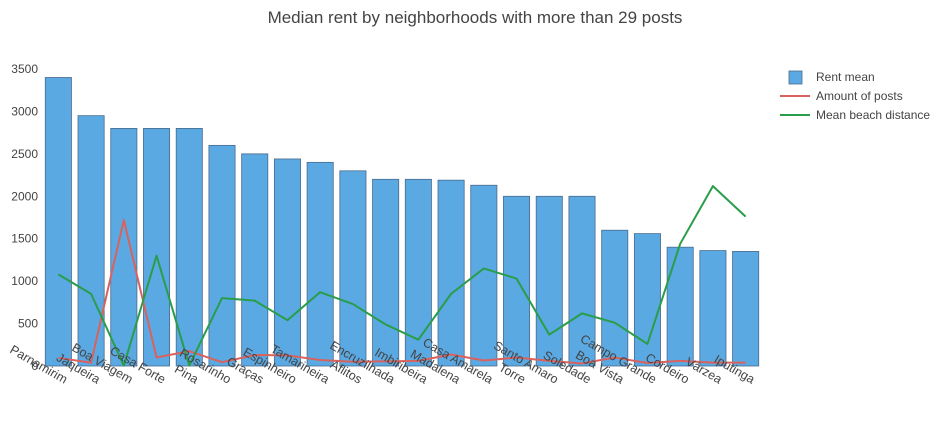 The width and height of the screenshot is (950, 446). Describe the element at coordinates (386, 272) in the screenshot. I see `bar-encruzilhada` at that location.